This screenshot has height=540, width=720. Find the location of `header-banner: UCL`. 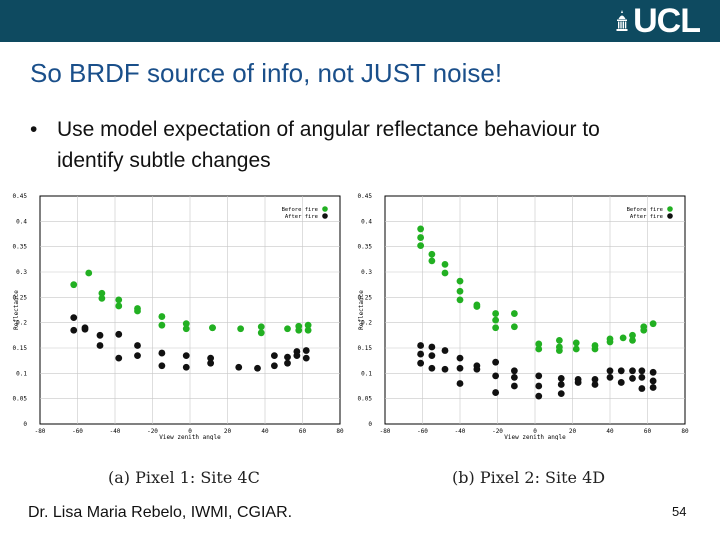

header-banner: UCL is located at coordinates (360, 21).